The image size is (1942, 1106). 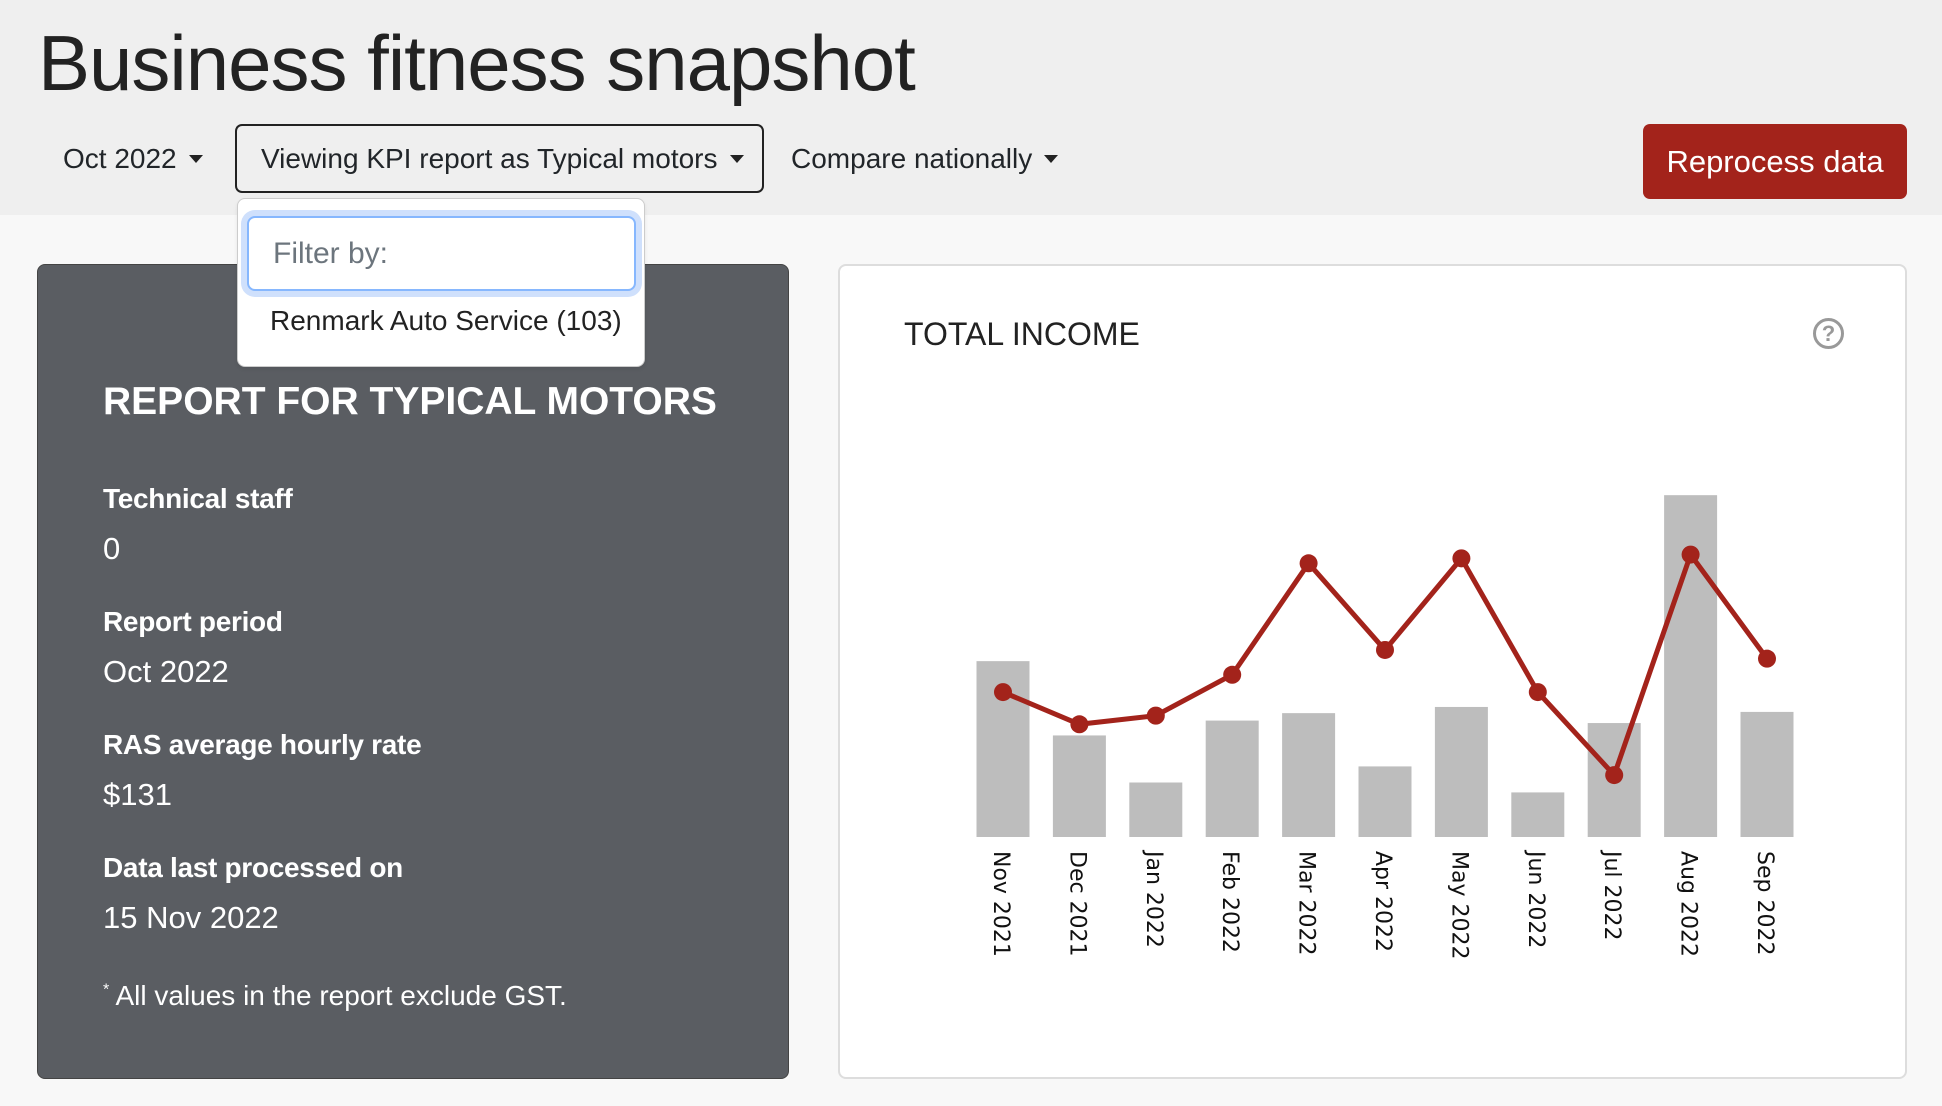 I want to click on x-tick-label: Jul 2022, so click(x=1611, y=895).